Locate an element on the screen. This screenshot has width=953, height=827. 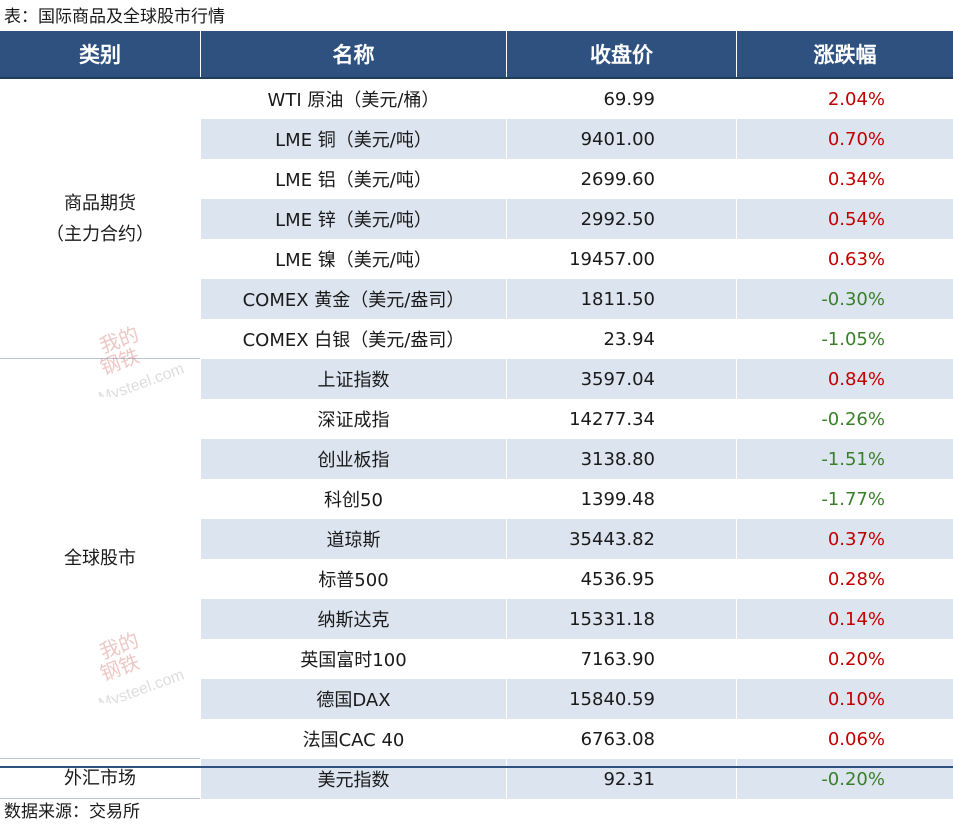
close-price: 35443.82 is located at coordinates (622, 539).